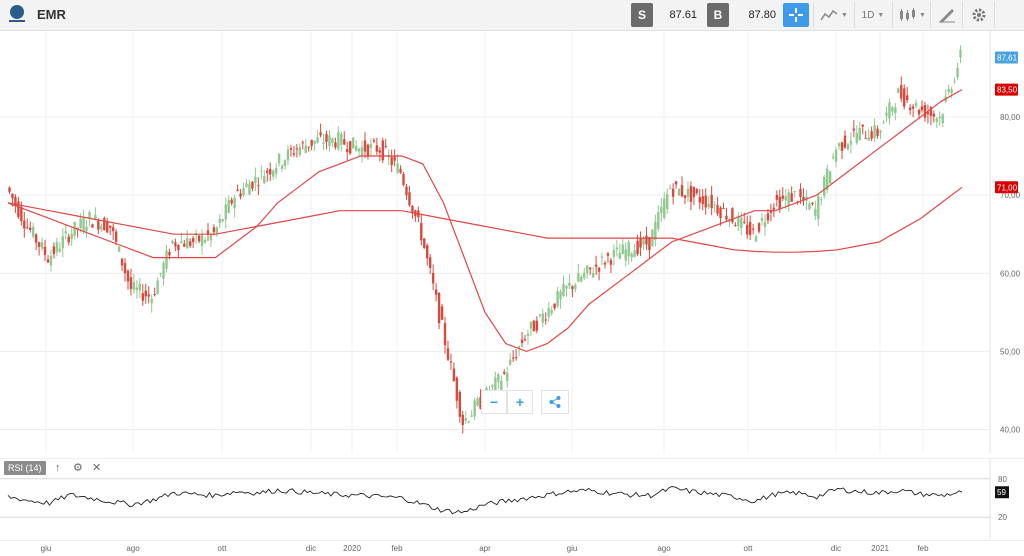  I want to click on indicators-button: ▼, so click(912, 15).